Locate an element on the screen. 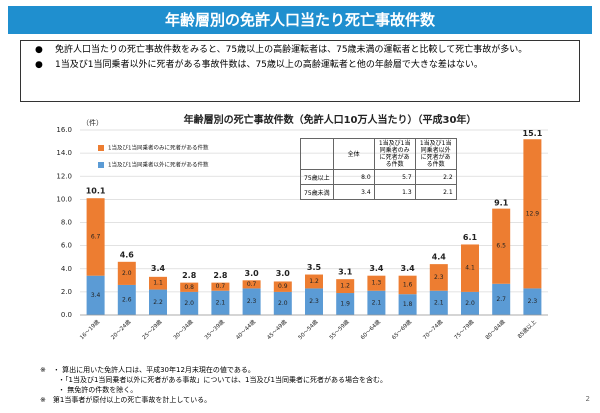 This screenshot has height=413, width=600. x-tick-label: 55～59歳 is located at coordinates (339, 329).